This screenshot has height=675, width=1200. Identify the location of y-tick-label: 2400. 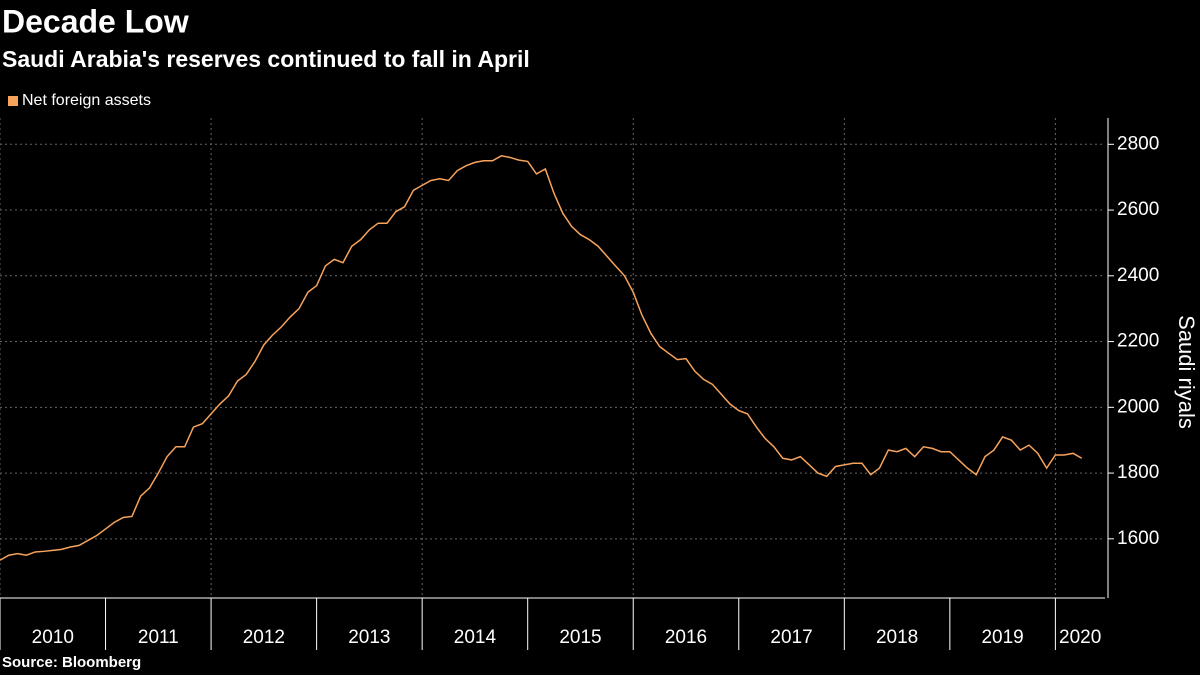
(1138, 275).